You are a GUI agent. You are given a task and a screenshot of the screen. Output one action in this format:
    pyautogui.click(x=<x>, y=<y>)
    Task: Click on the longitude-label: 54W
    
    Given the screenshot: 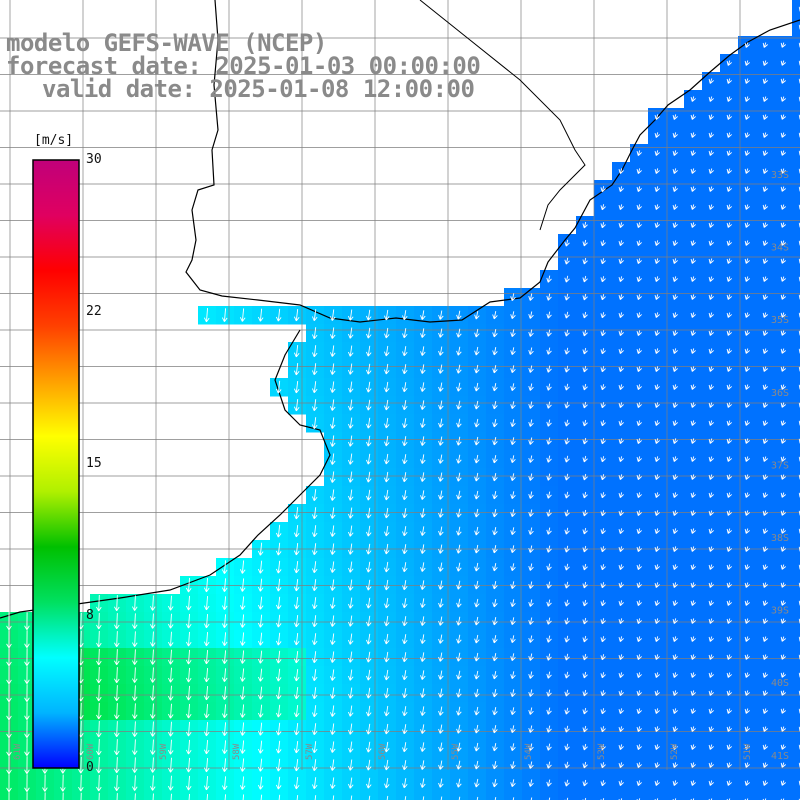 What is the action you would take?
    pyautogui.click(x=529, y=751)
    